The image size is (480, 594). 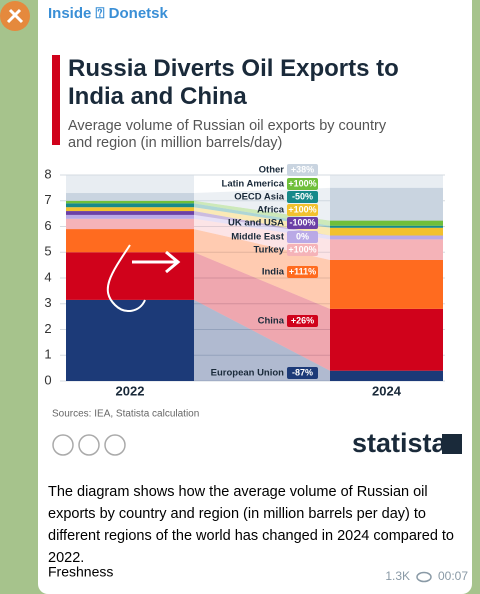 I want to click on change-label: +26%, so click(x=302, y=320).